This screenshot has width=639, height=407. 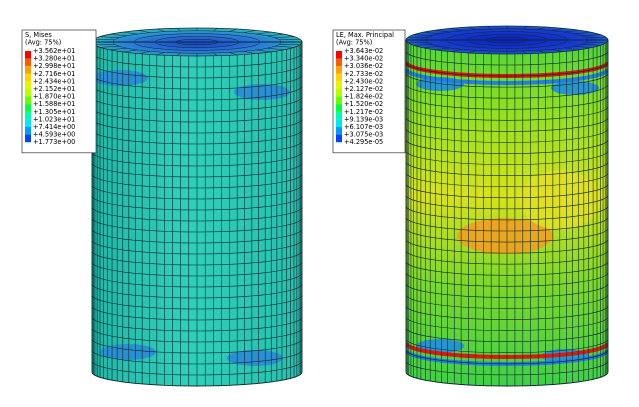 What do you see at coordinates (54, 74) in the screenshot?
I see `legend-label: +2.716e+01` at bounding box center [54, 74].